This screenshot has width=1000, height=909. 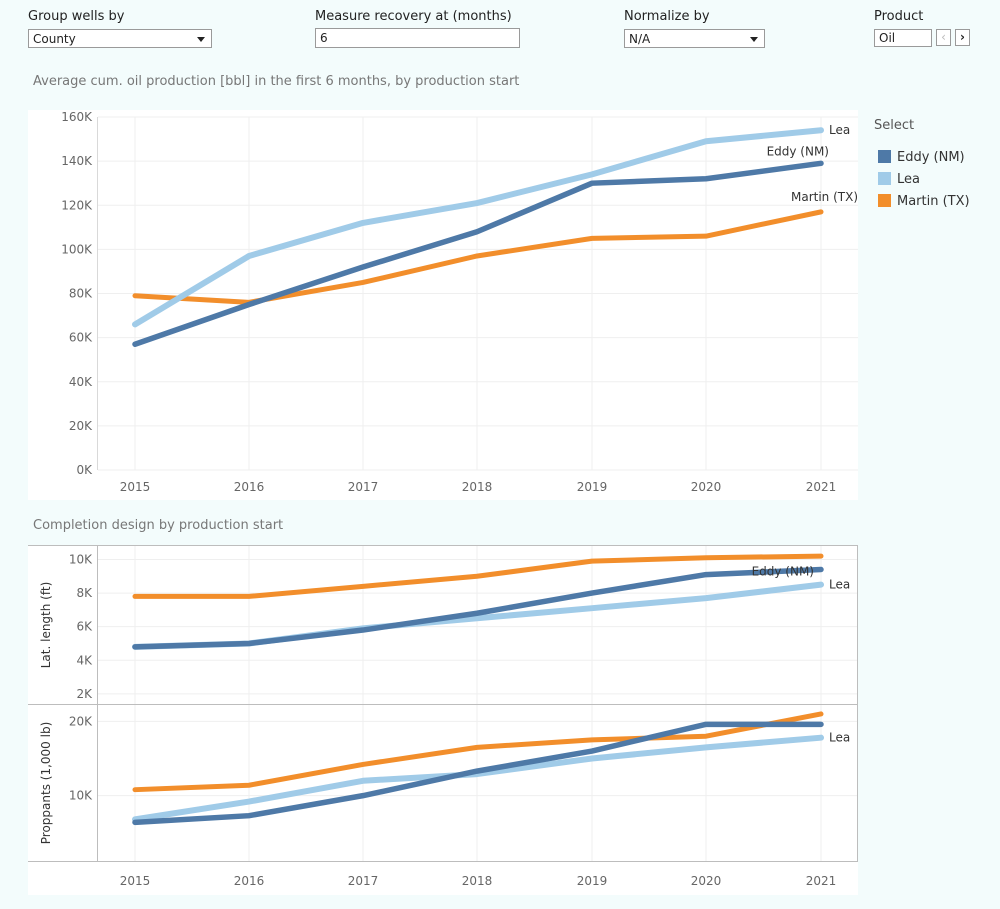 I want to click on measure-recovery-value: 6, so click(x=324, y=38).